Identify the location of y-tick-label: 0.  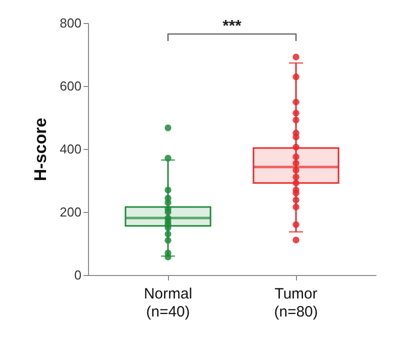
(78, 275).